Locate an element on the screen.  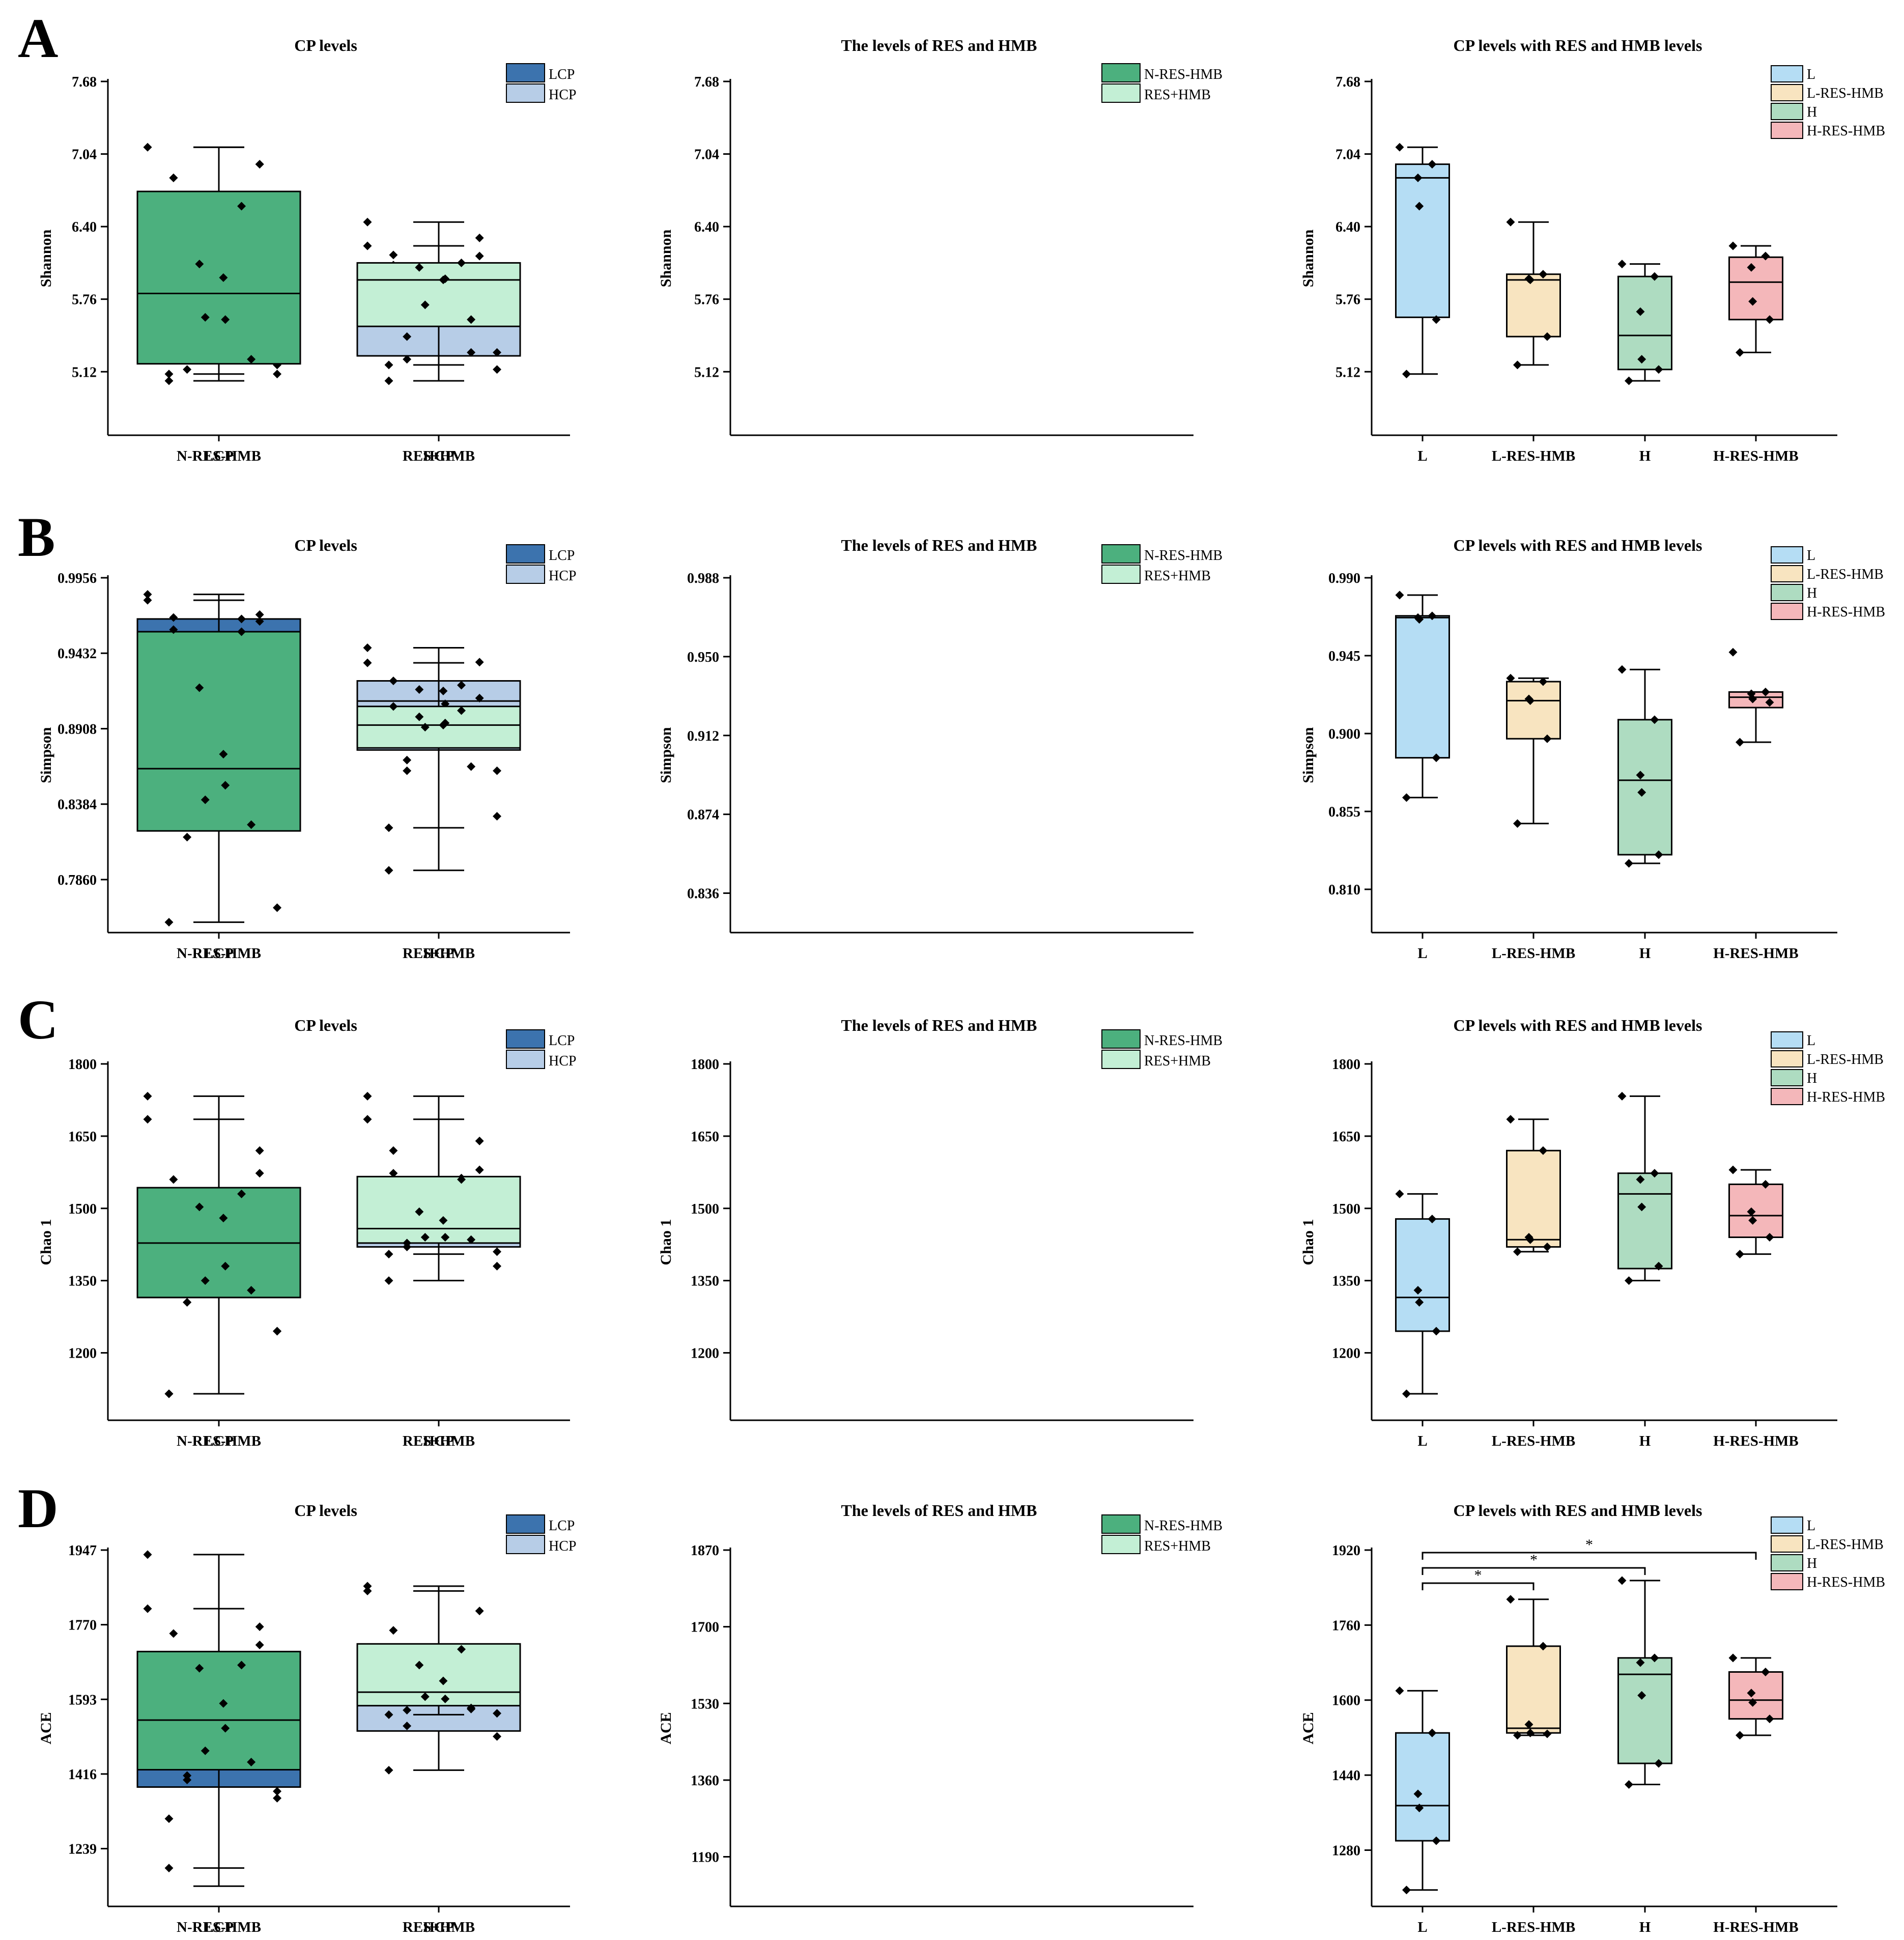
y-tick-label: 5.12 is located at coordinates (84, 372).